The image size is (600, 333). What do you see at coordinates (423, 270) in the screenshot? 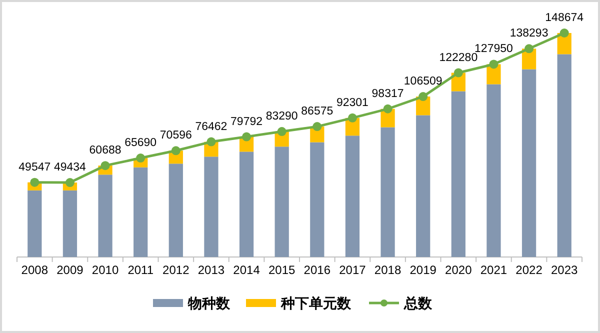
I see `x-tick-label: 2019` at bounding box center [423, 270].